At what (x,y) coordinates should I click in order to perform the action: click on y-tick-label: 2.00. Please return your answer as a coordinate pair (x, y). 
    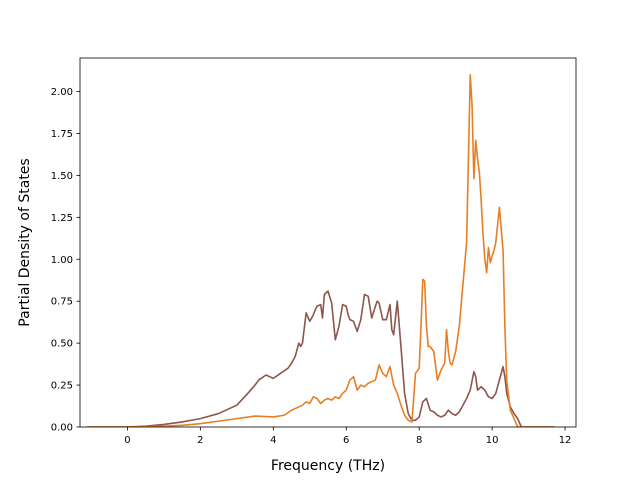
    Looking at the image, I should click on (62, 92).